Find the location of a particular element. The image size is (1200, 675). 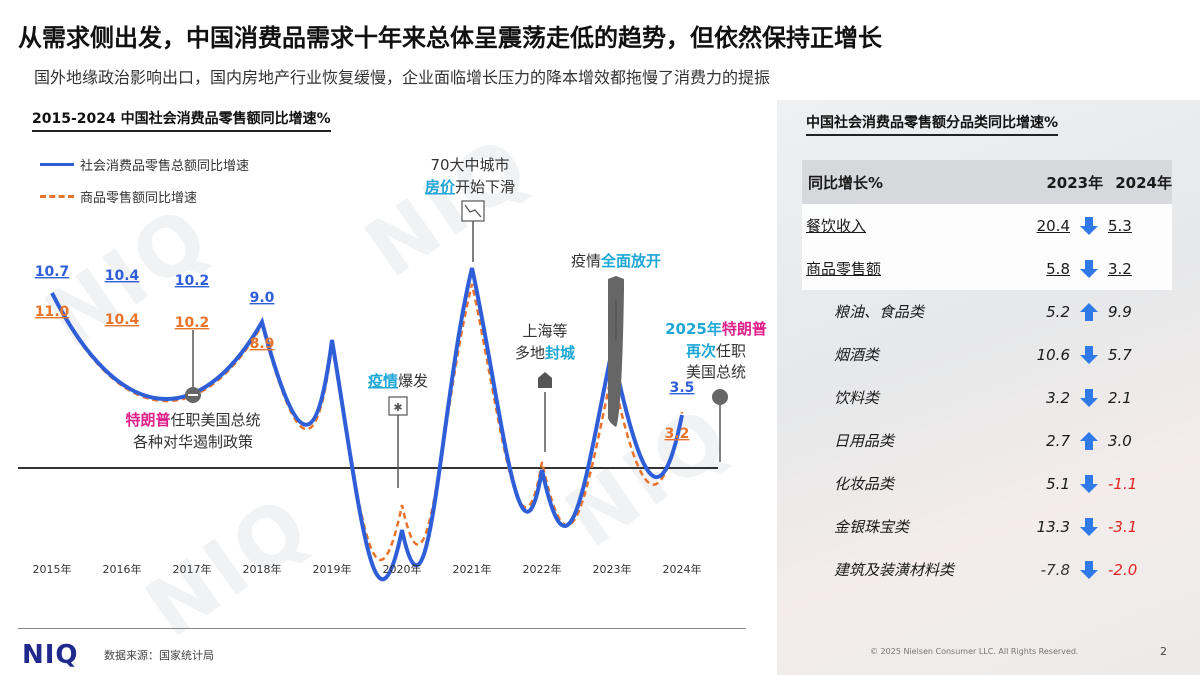

annotation-reopen: 疫情全面放开 is located at coordinates (616, 261).